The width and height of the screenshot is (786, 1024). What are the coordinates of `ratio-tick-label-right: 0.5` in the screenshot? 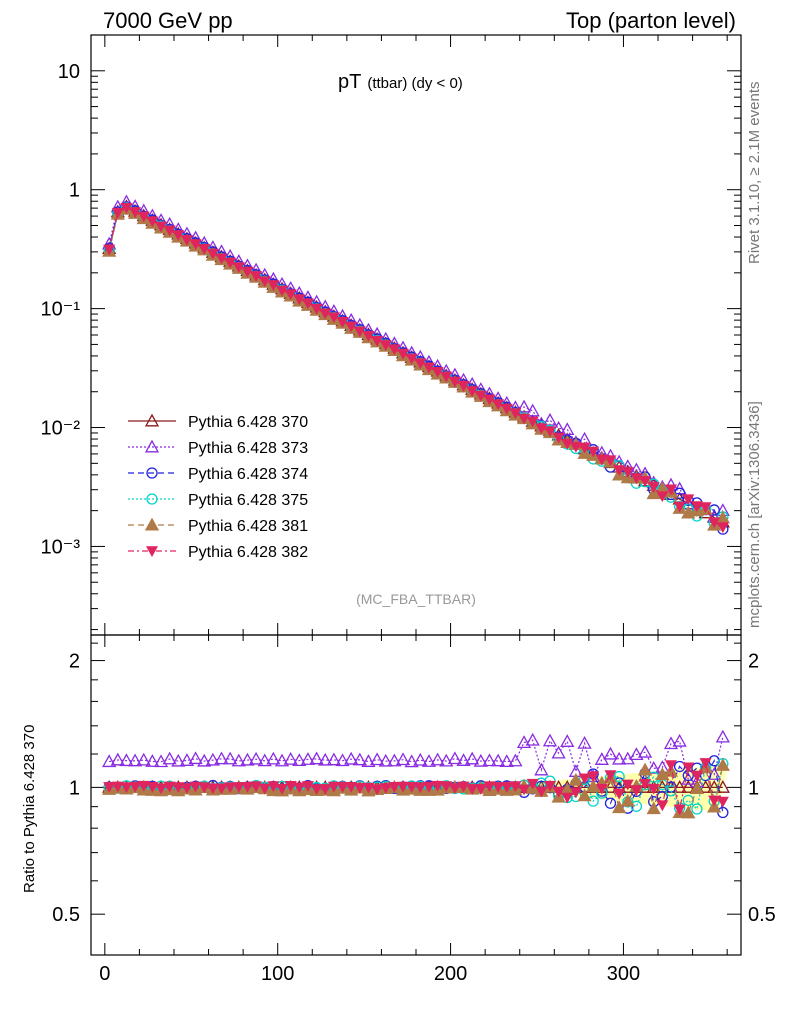 It's located at (762, 915).